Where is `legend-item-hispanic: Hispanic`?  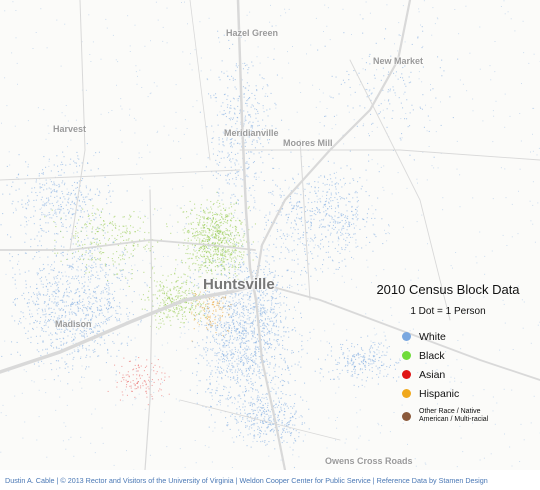 legend-item-hispanic: Hispanic is located at coordinates (452, 393).